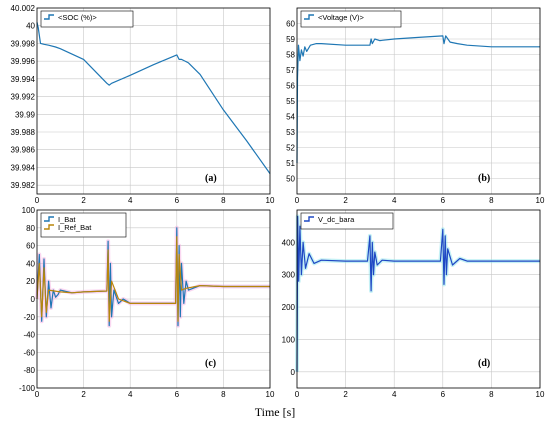  What do you see at coordinates (23, 79) in the screenshot?
I see `y-tick-label: 39.994` at bounding box center [23, 79].